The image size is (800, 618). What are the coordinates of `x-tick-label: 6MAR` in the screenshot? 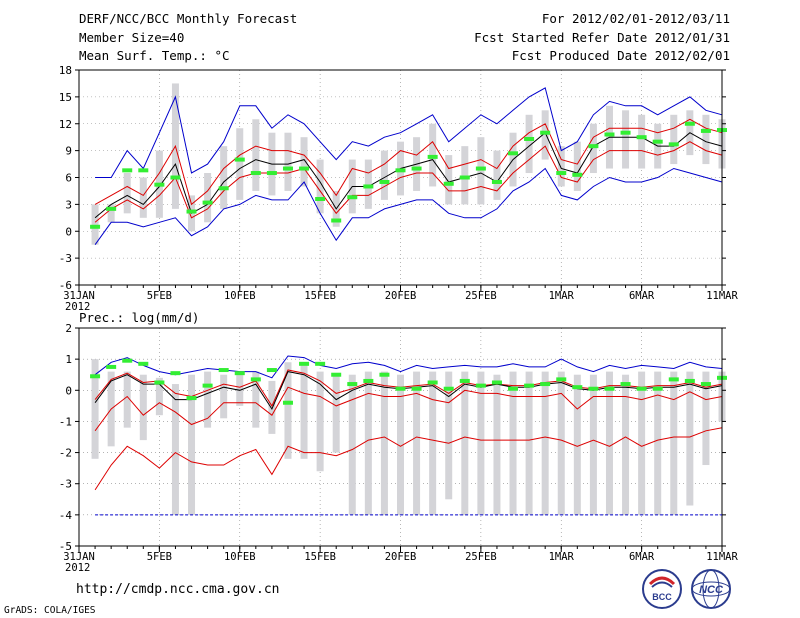 It's located at (642, 557).